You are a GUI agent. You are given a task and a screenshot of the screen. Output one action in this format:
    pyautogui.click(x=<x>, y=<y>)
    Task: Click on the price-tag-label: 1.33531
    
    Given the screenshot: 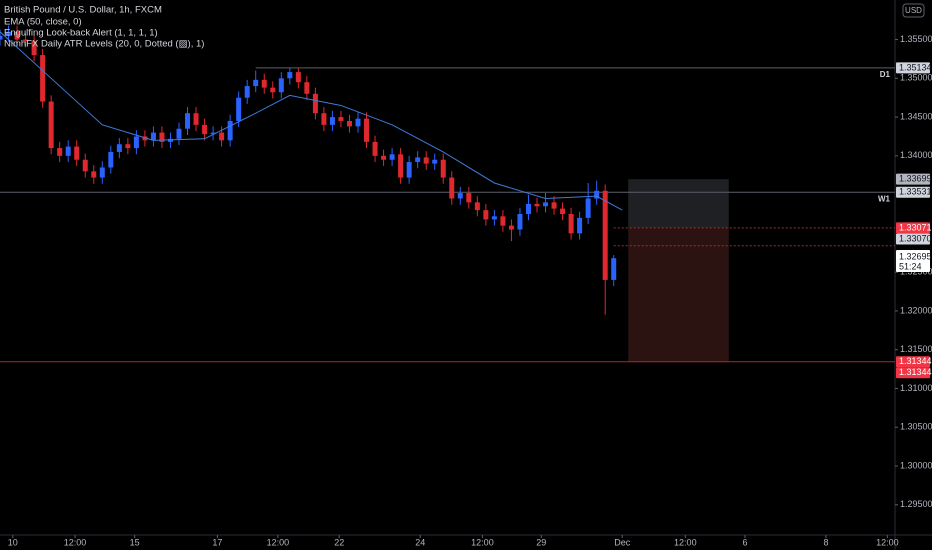 What is the action you would take?
    pyautogui.click(x=915, y=192)
    